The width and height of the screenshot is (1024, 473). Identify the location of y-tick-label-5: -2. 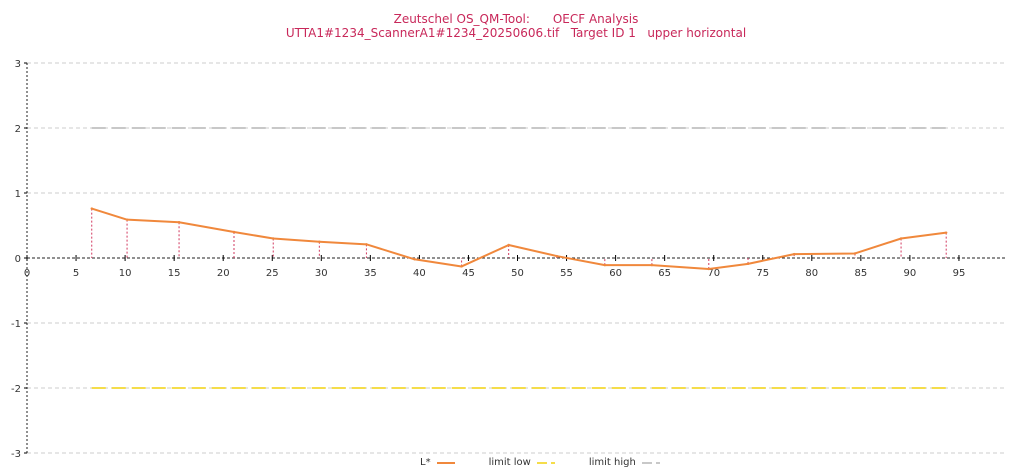
(16, 389).